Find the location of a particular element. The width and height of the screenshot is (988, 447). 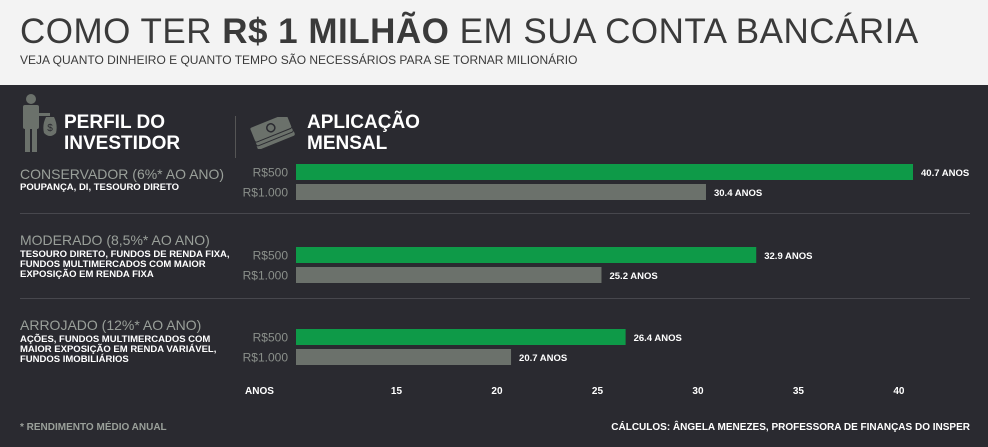

tick-label: 40 is located at coordinates (899, 391).